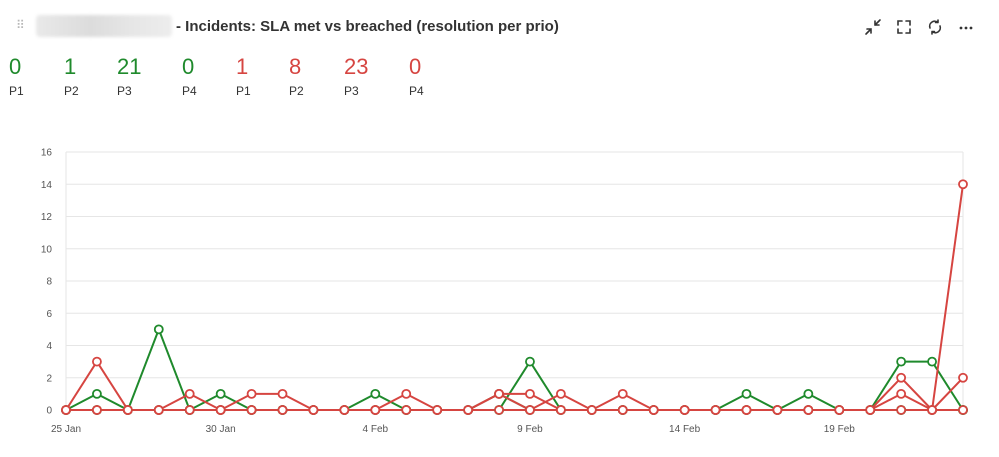 This screenshot has height=457, width=999. I want to click on refresh-icon, so click(934, 27).